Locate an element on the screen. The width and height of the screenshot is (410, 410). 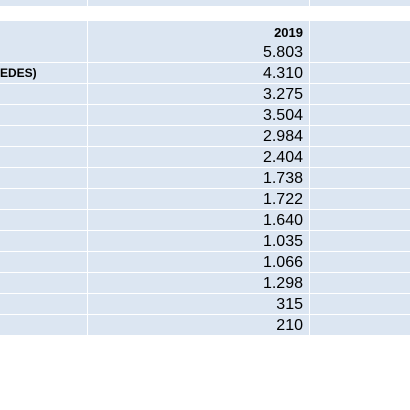
header-cell-empty is located at coordinates (360, 33).